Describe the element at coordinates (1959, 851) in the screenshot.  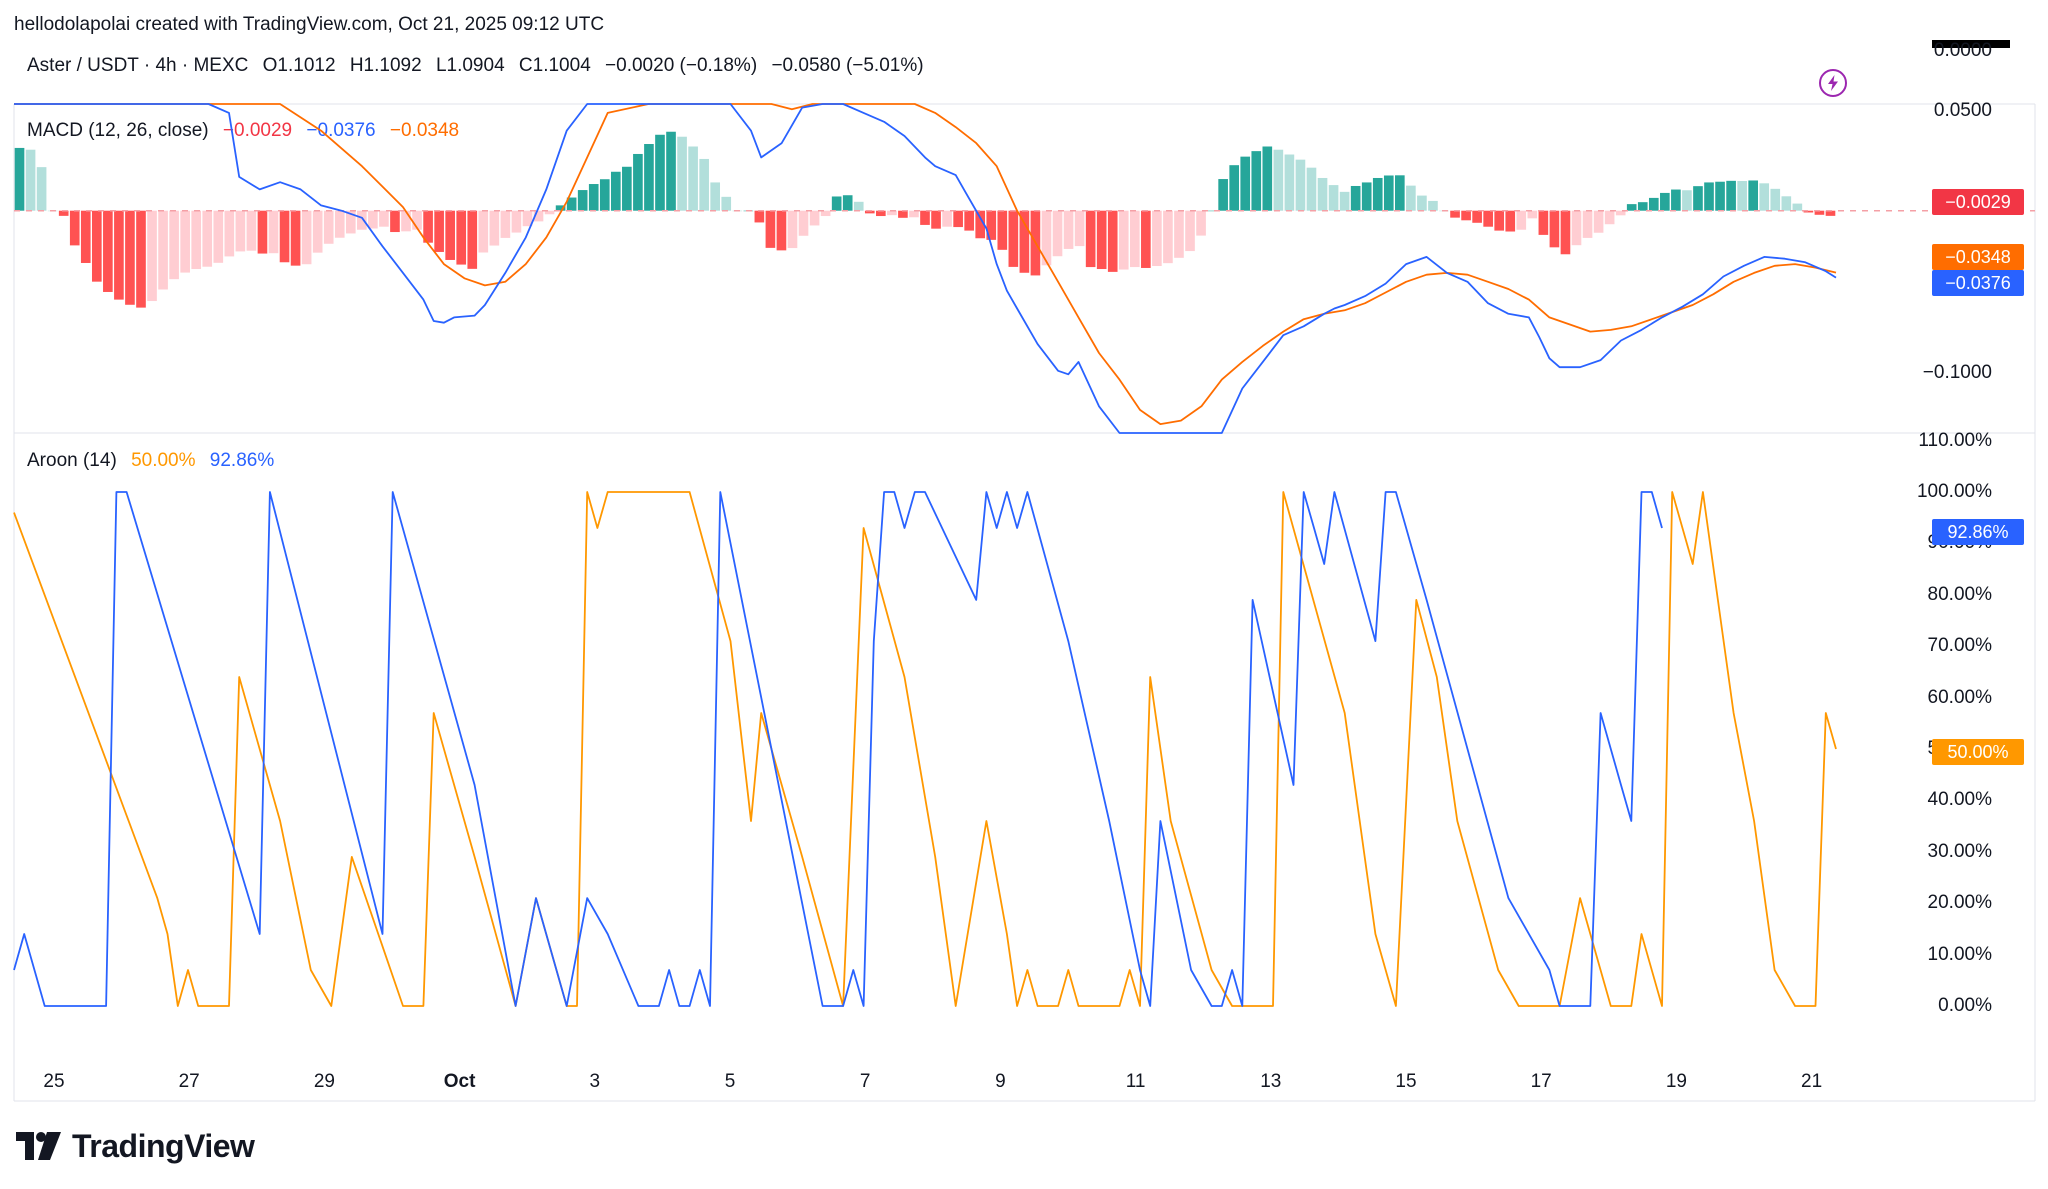
I see `aroon-axis-tick: 30.00%` at that location.